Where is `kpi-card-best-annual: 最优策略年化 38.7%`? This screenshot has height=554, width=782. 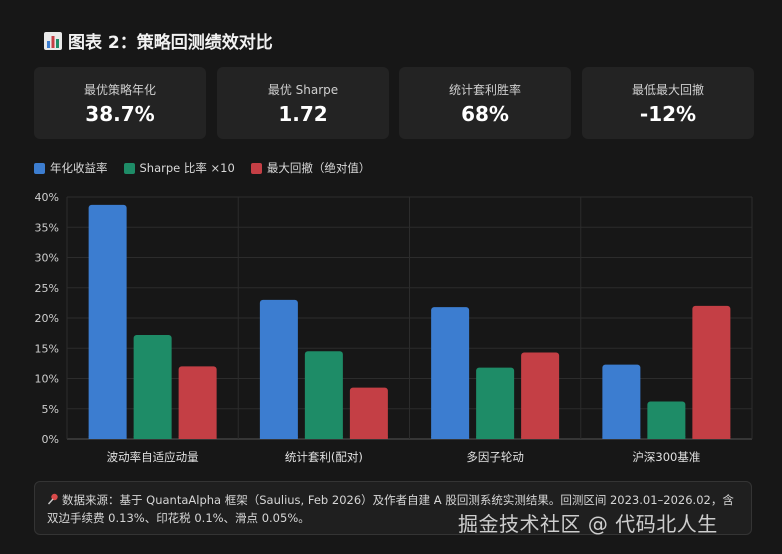
kpi-card-best-annual: 最优策略年化 38.7% is located at coordinates (120, 103).